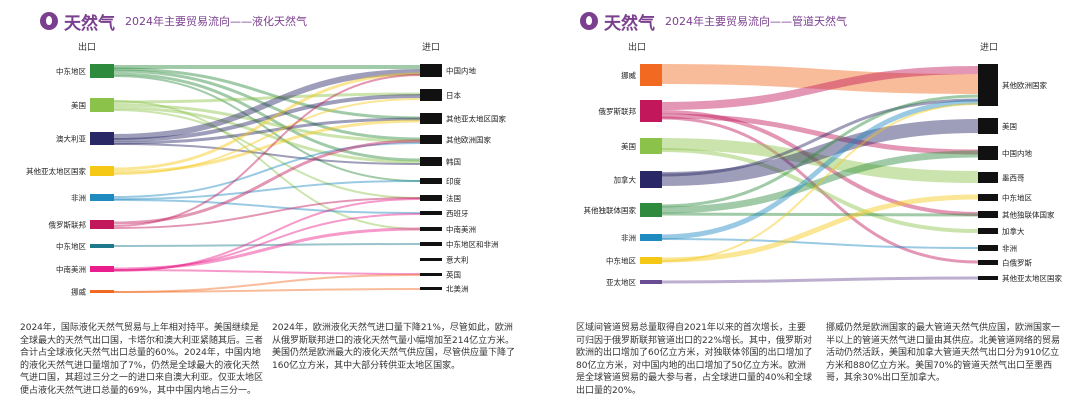  I want to click on destination-label: 日本, so click(453, 95).